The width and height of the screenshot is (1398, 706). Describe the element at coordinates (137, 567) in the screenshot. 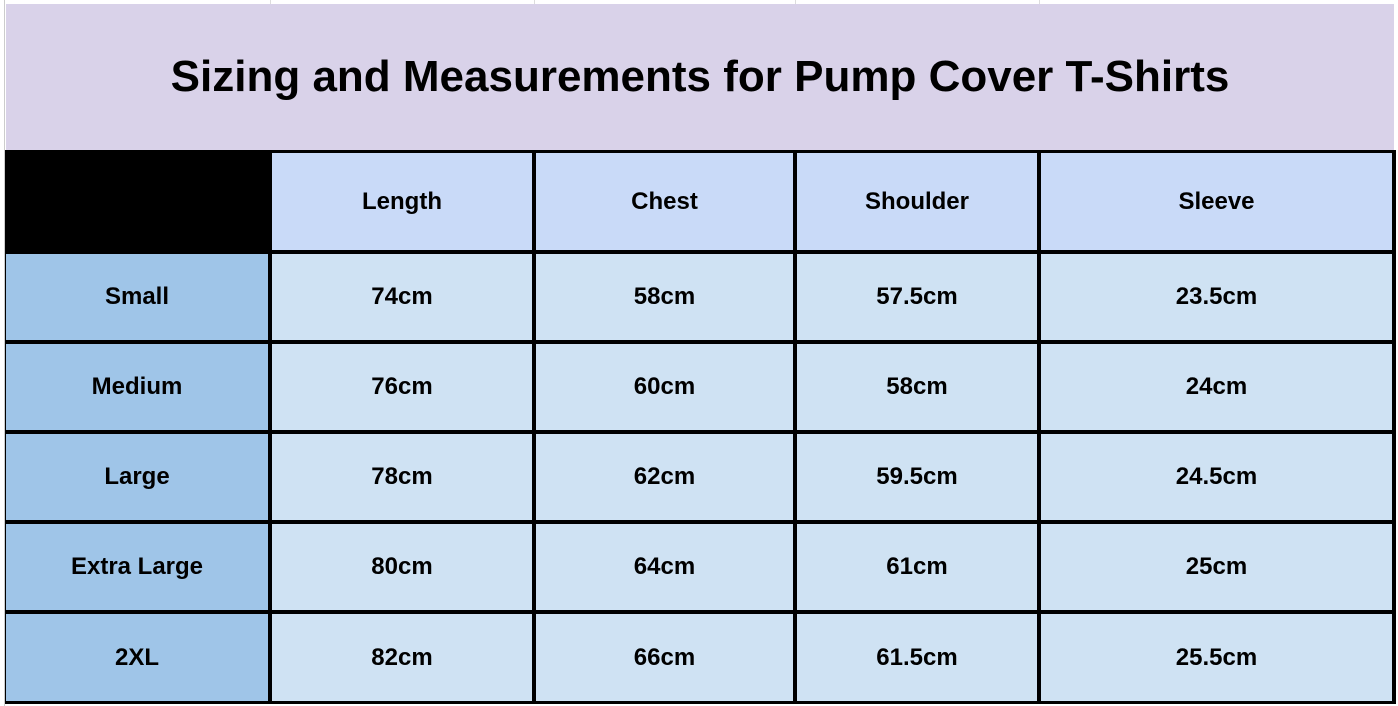

I see `row-header: Extra Large` at that location.